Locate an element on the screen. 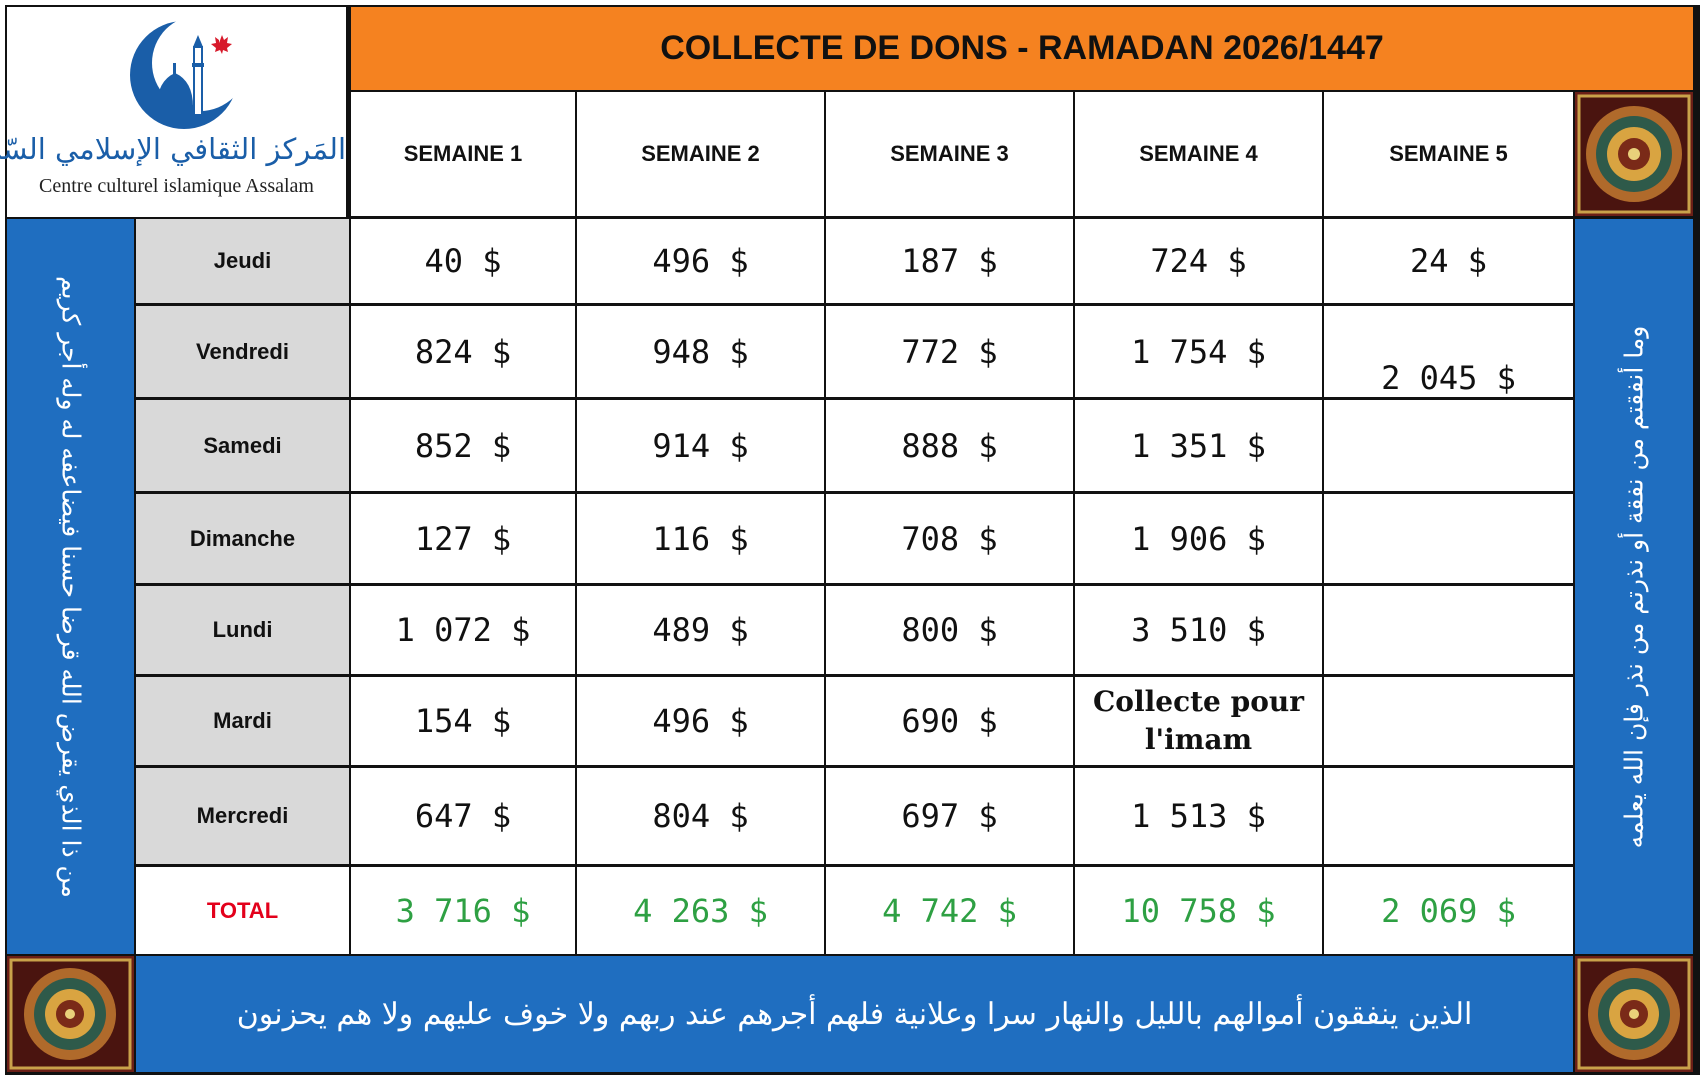 The height and width of the screenshot is (1080, 1705). day-label-mardi: Mardi is located at coordinates (242, 721).